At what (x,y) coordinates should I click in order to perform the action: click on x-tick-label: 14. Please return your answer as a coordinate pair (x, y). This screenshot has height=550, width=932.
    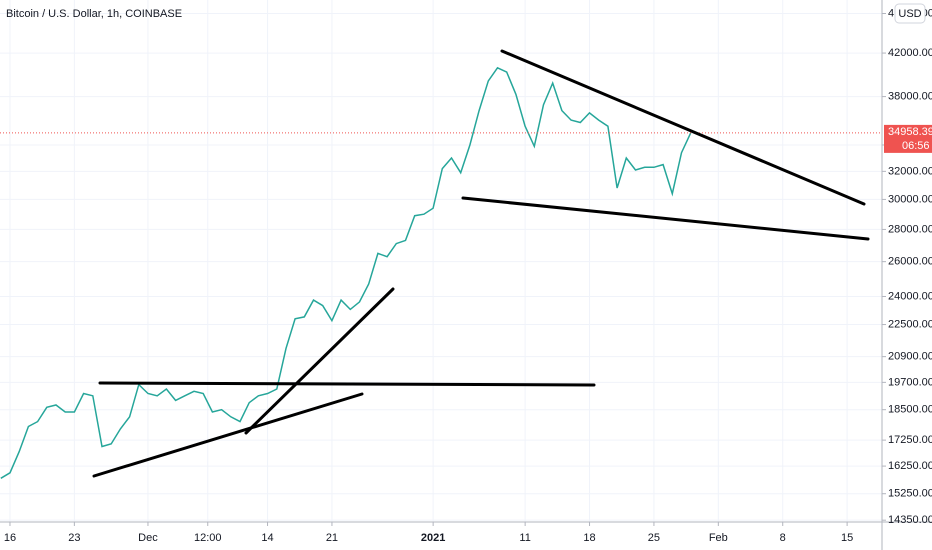
    Looking at the image, I should click on (267, 538).